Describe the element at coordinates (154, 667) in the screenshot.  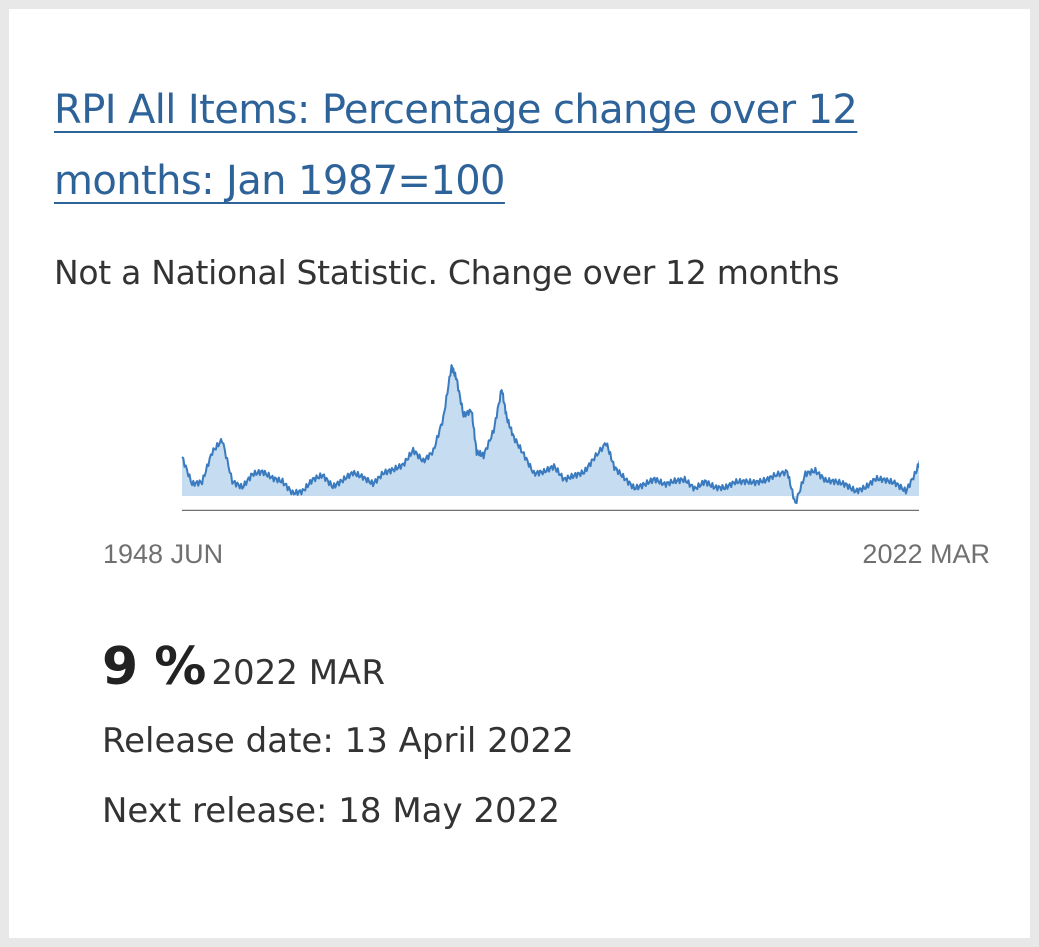
I see `latest-value: 9 %` at that location.